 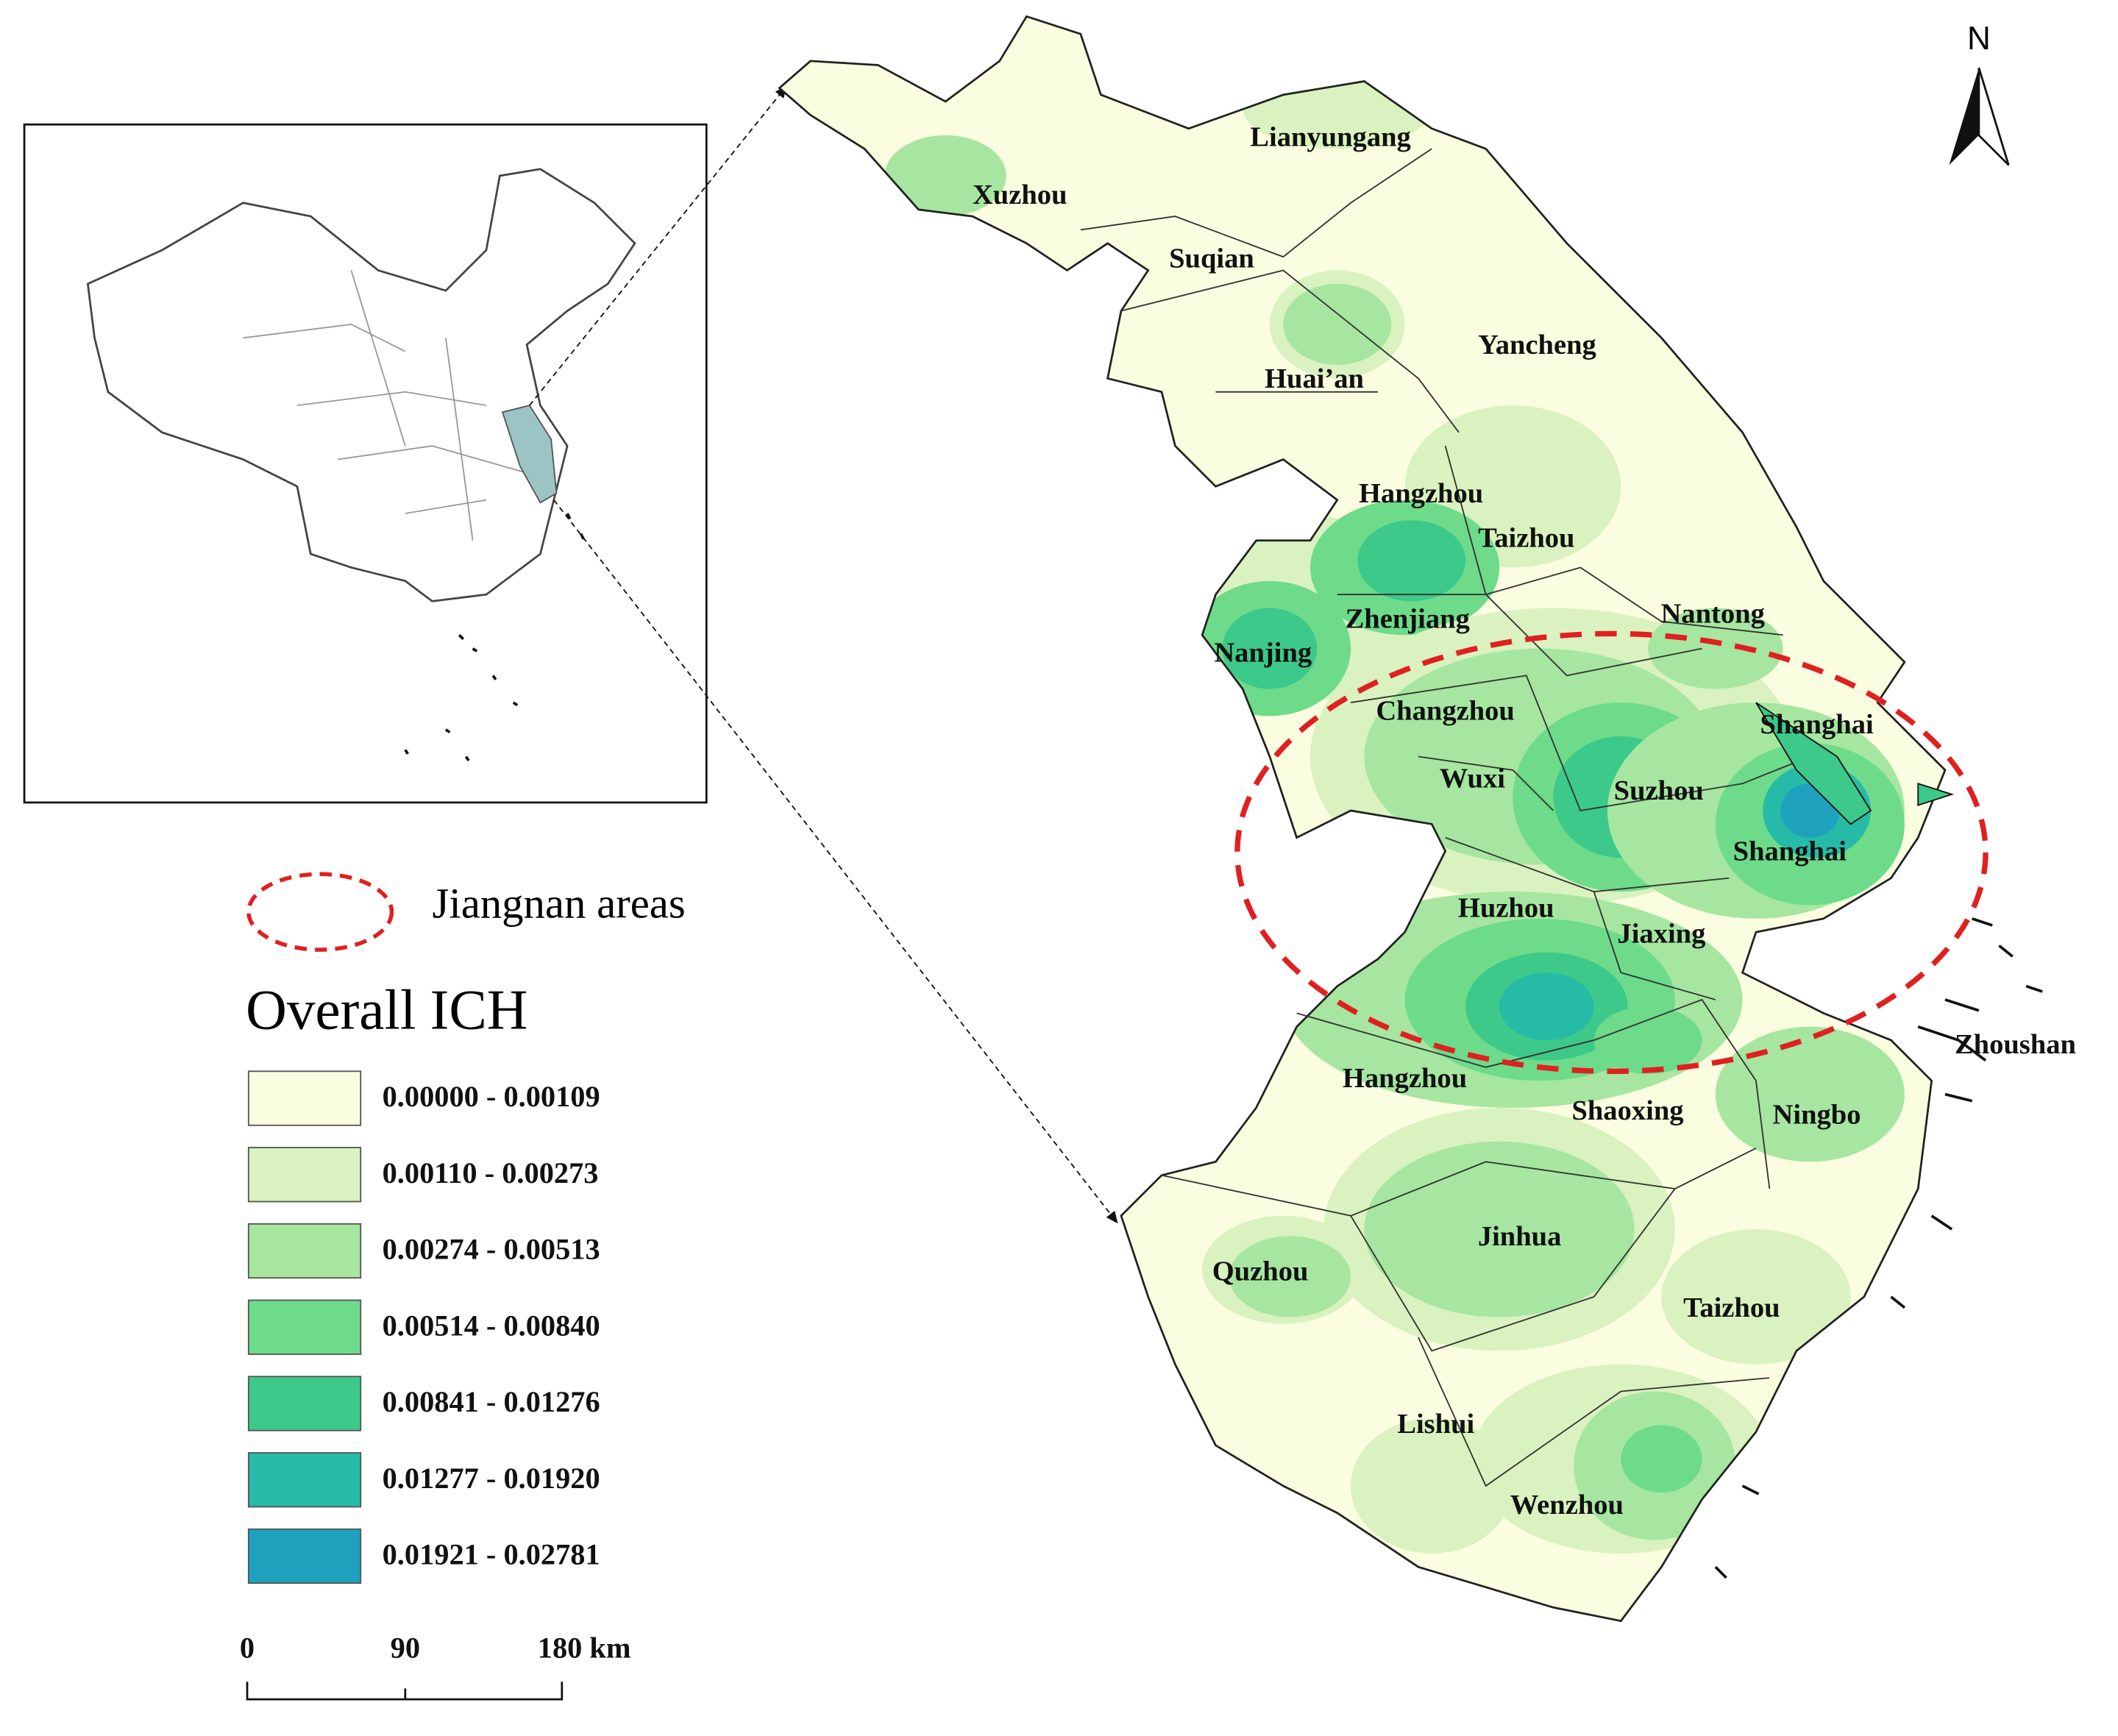 I want to click on scale-label: 0, so click(x=247, y=1647).